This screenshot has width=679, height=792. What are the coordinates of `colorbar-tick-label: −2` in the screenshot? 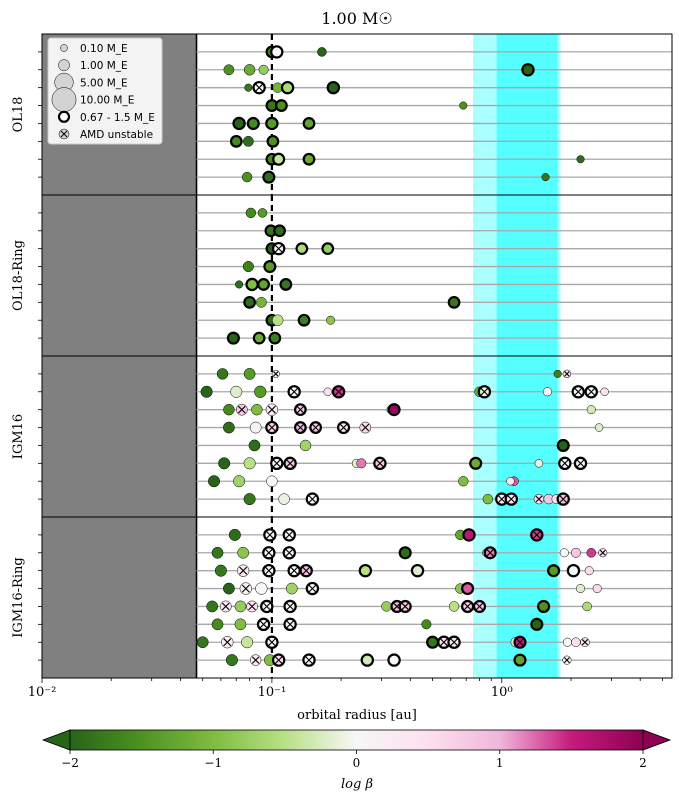 It's located at (70, 763).